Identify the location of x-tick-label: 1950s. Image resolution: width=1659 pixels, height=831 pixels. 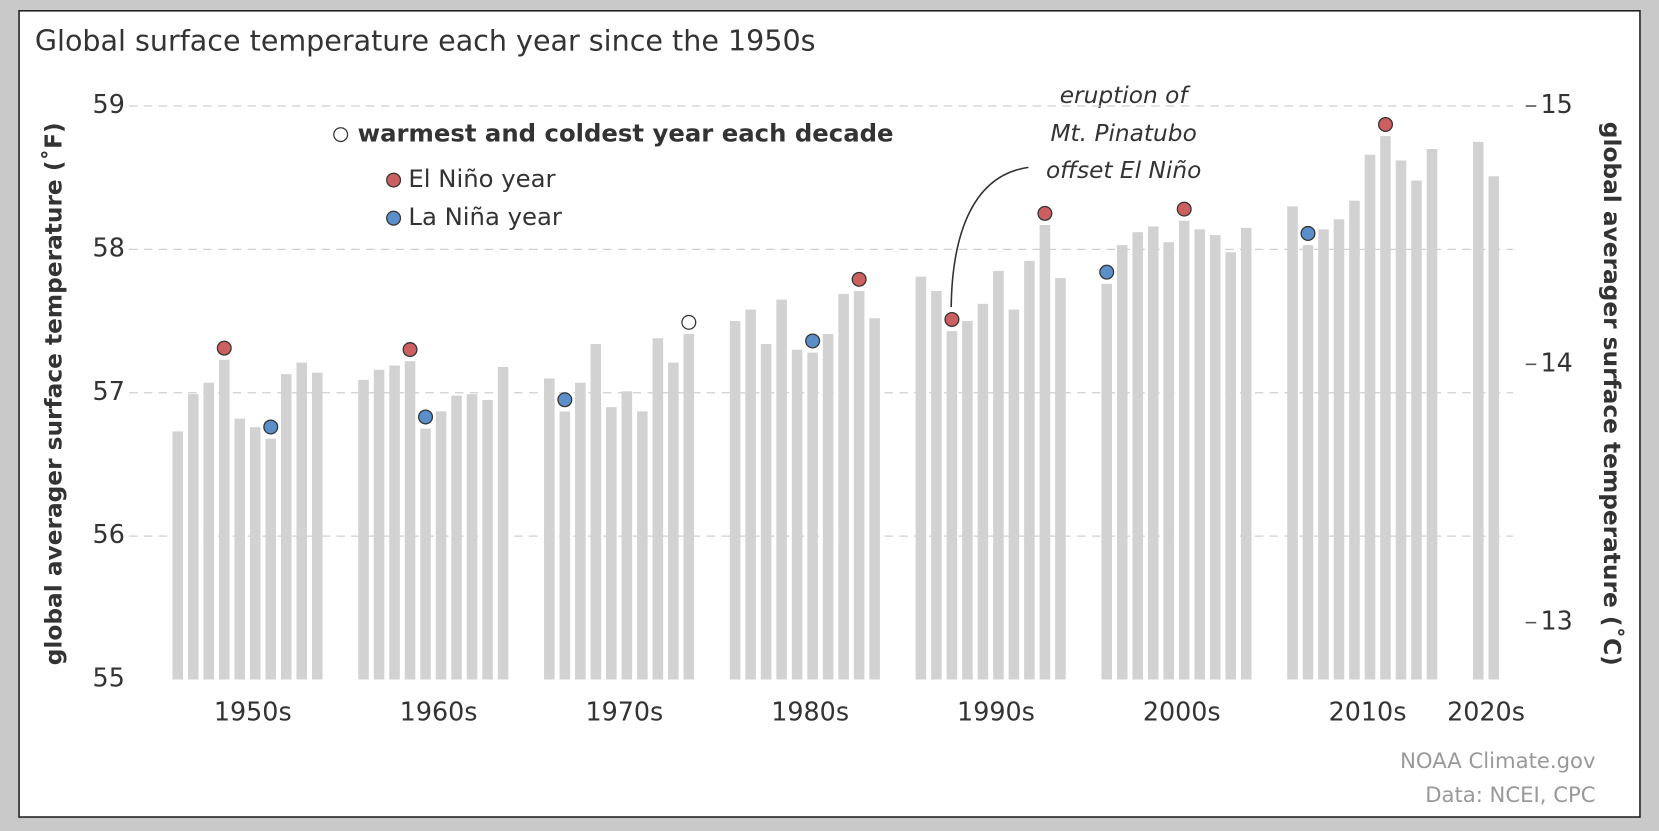
(253, 711).